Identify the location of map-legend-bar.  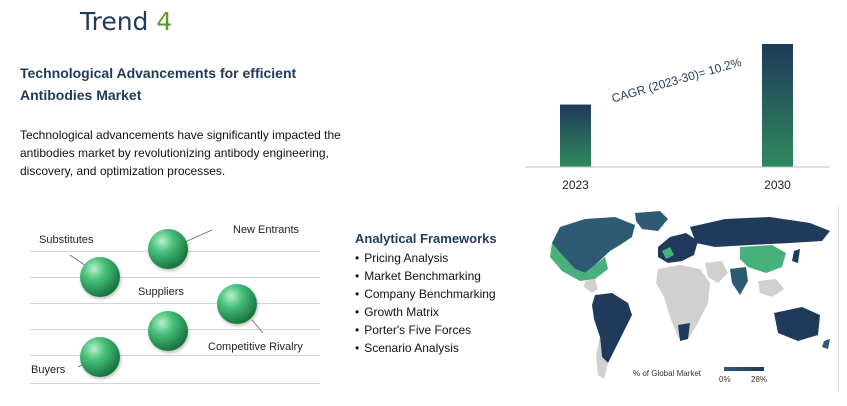
(744, 369).